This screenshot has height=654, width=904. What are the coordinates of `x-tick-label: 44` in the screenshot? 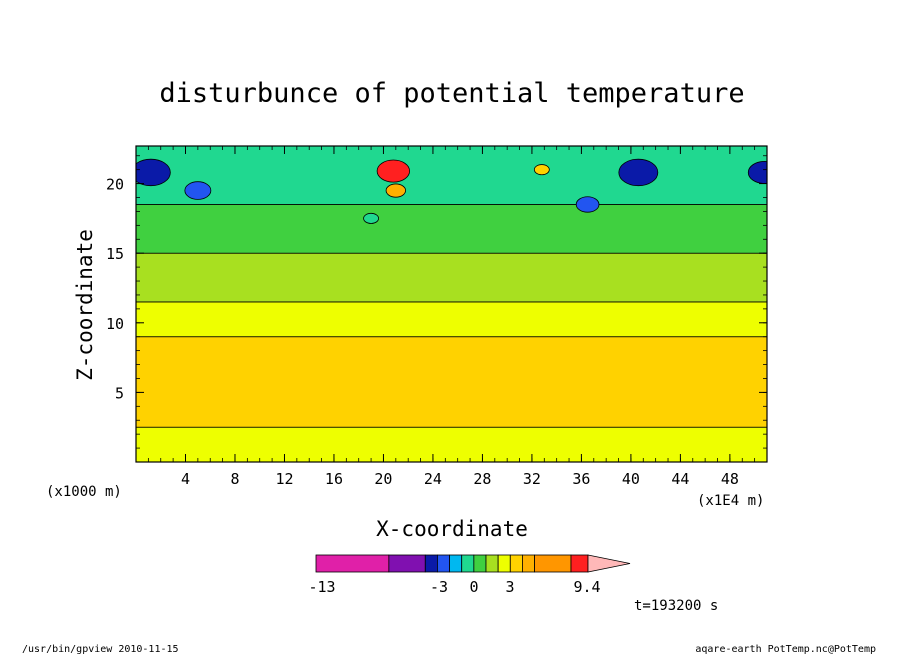 It's located at (680, 479).